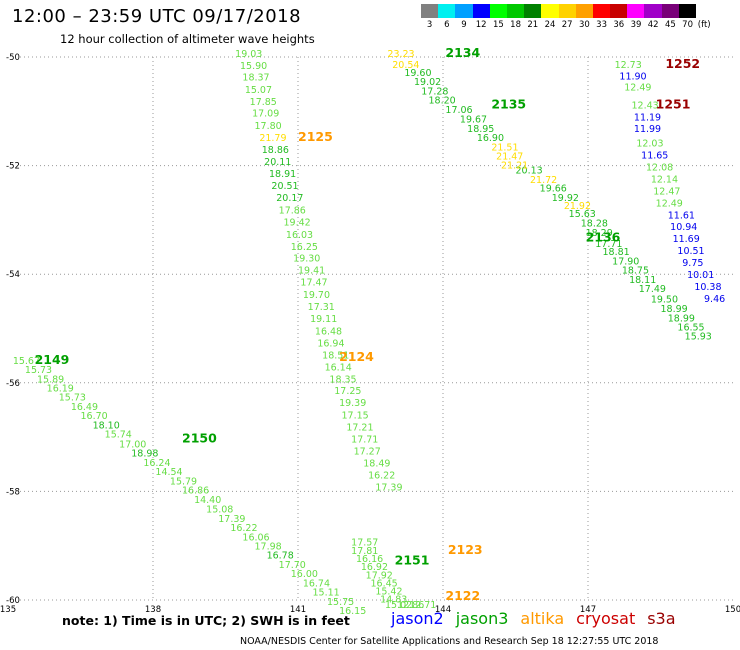 The image size is (740, 650). Describe the element at coordinates (442, 101) in the screenshot. I see `wave-height-value: 18.20` at that location.